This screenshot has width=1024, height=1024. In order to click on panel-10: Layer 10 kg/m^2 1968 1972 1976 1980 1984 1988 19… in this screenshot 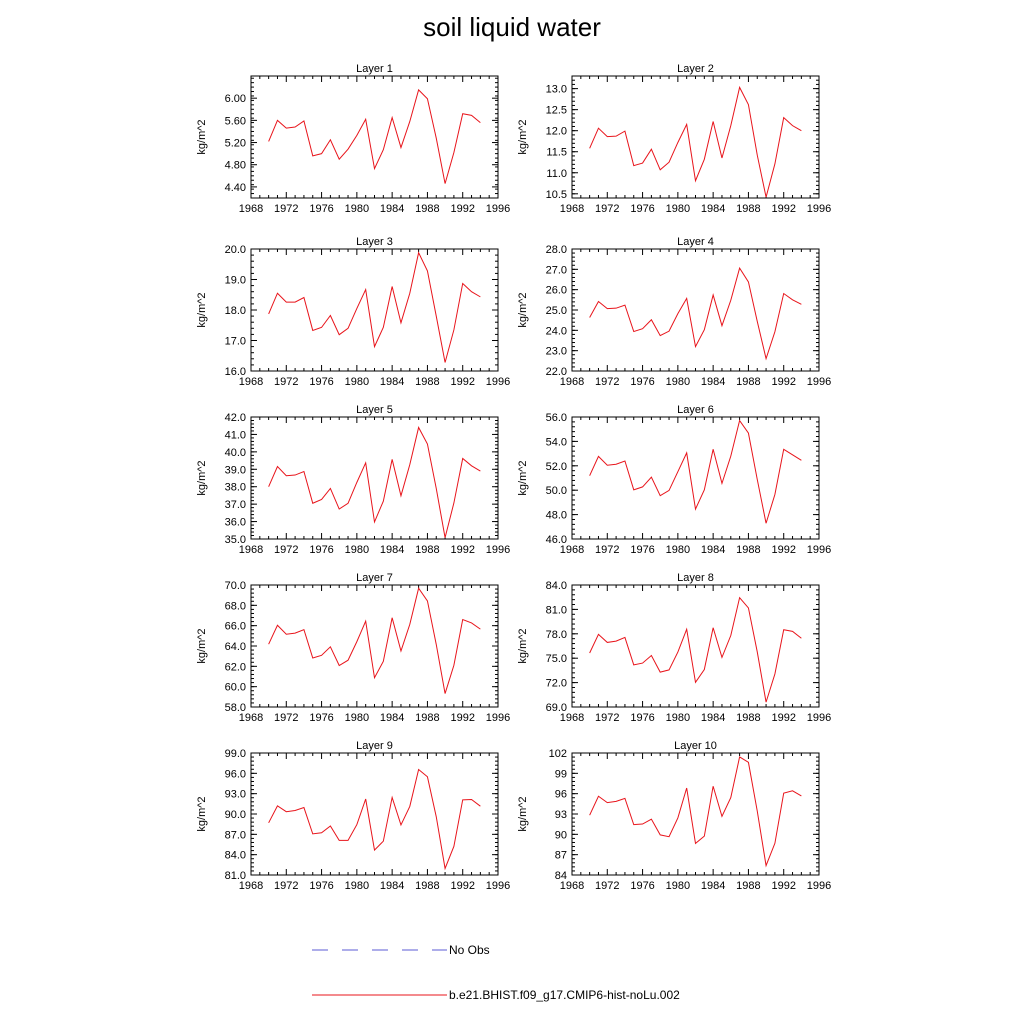, I will do `click(674, 816)`.